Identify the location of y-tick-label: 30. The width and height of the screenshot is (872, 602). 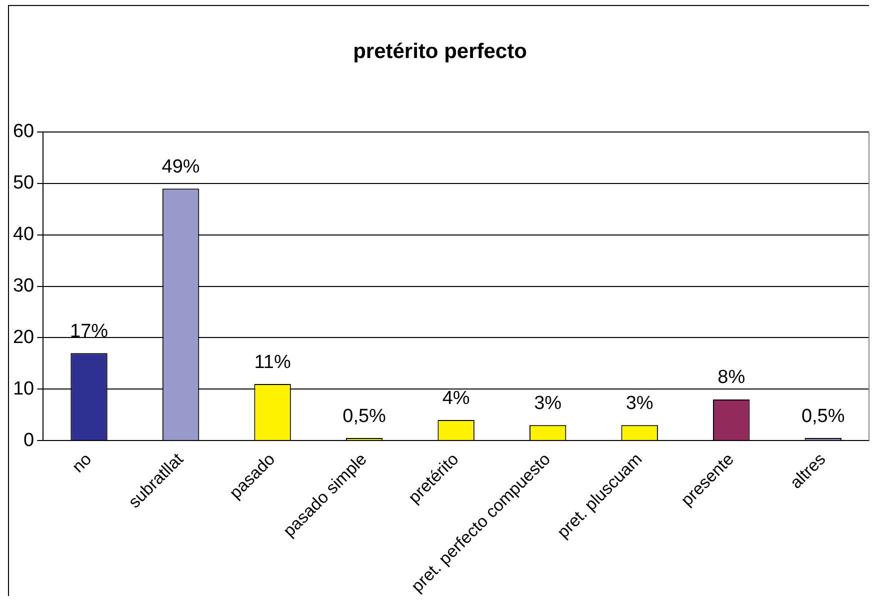
(23, 286).